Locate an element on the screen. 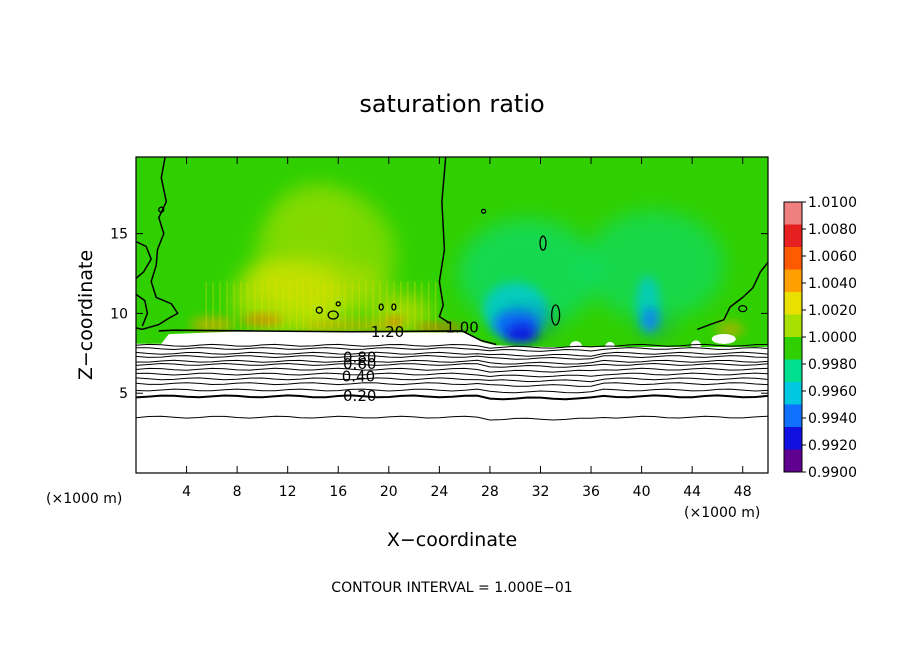 The height and width of the screenshot is (658, 904). contour-label: 0.60 is located at coordinates (359, 364).